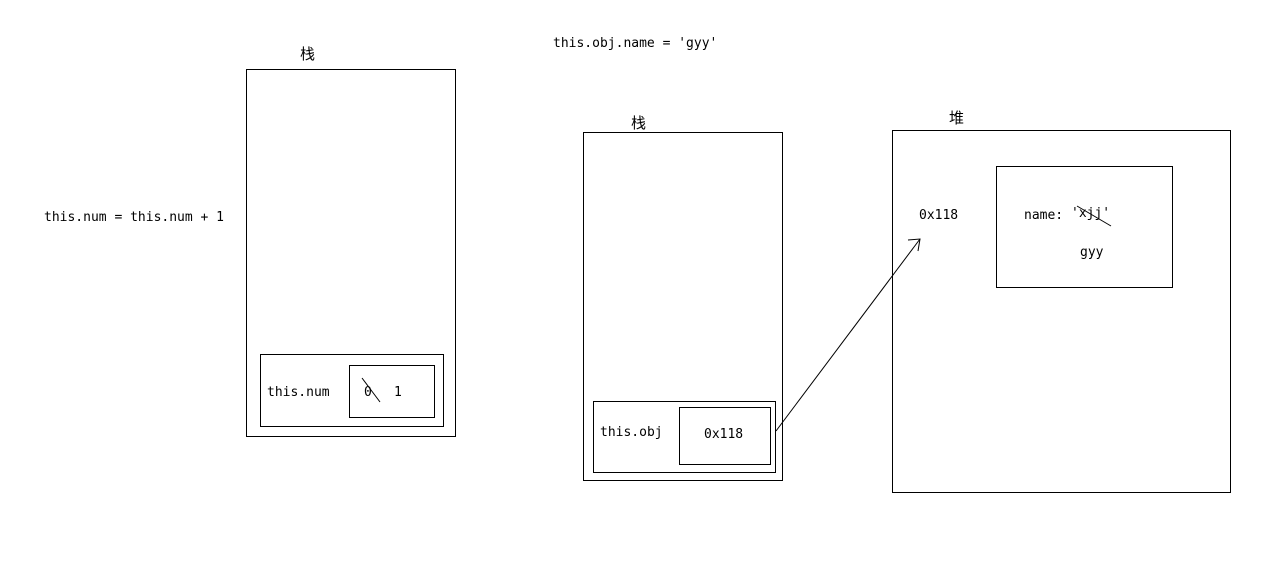 The image size is (1265, 567). I want to click on num-new-value: 1, so click(398, 392).